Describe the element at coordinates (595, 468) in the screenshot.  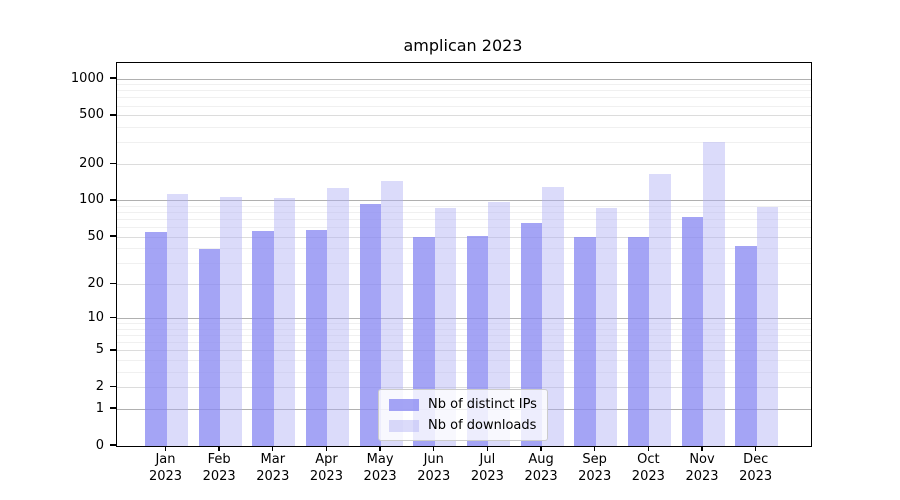
I see `x-tick-label-sep: Sep 2023` at that location.